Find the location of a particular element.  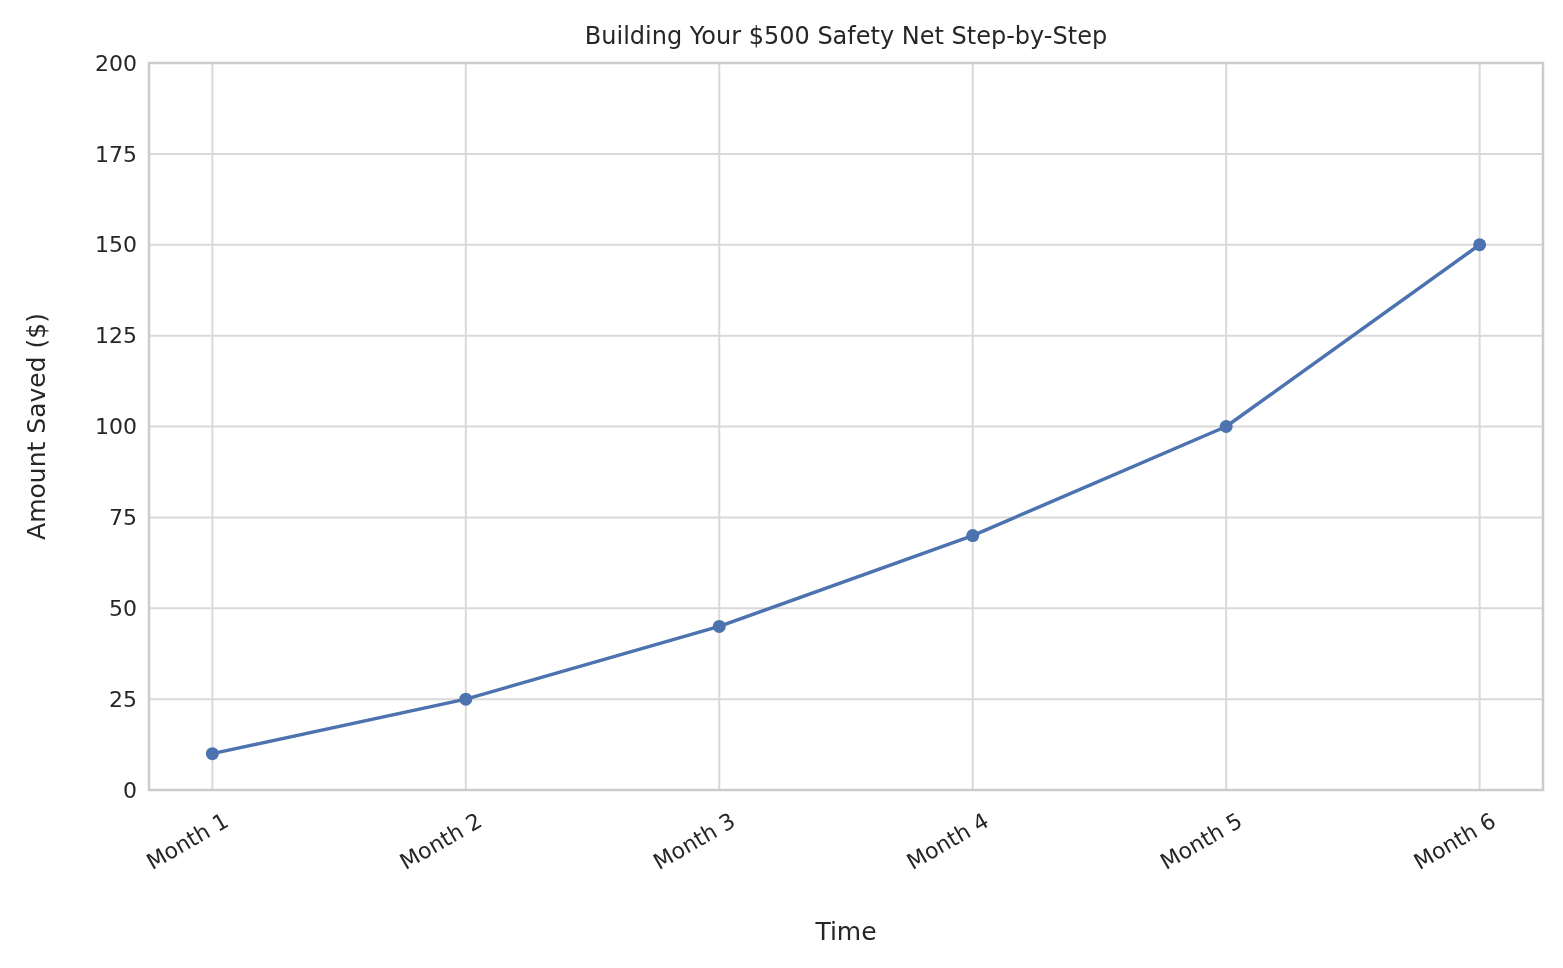

y-tick-label: 0 is located at coordinates (130, 790).